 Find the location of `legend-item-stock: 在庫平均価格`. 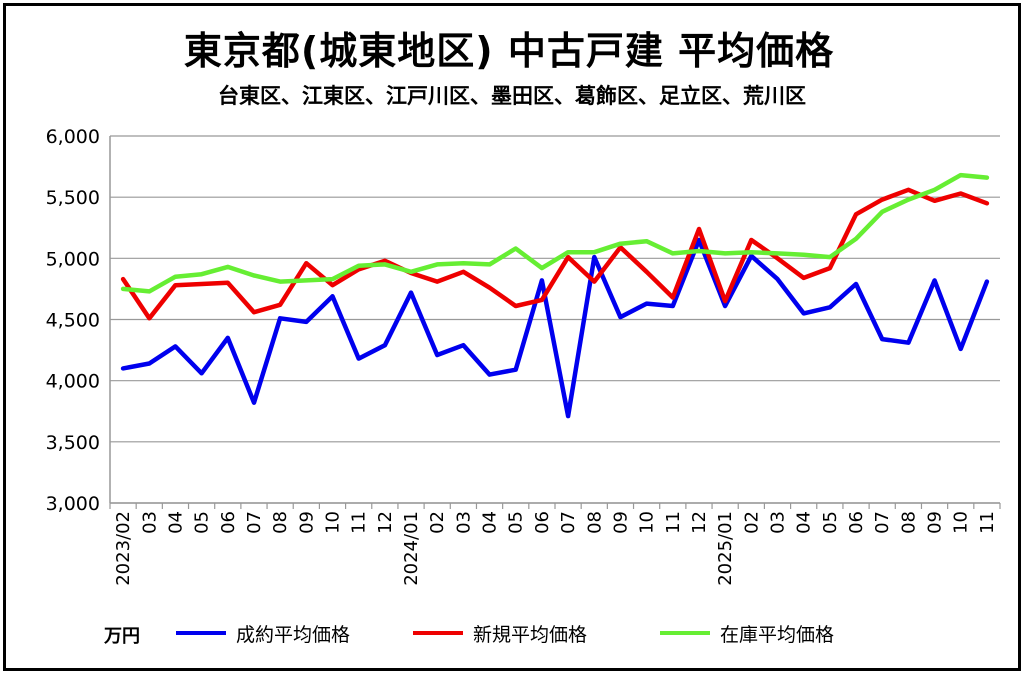

legend-item-stock: 在庫平均価格 is located at coordinates (747, 633).